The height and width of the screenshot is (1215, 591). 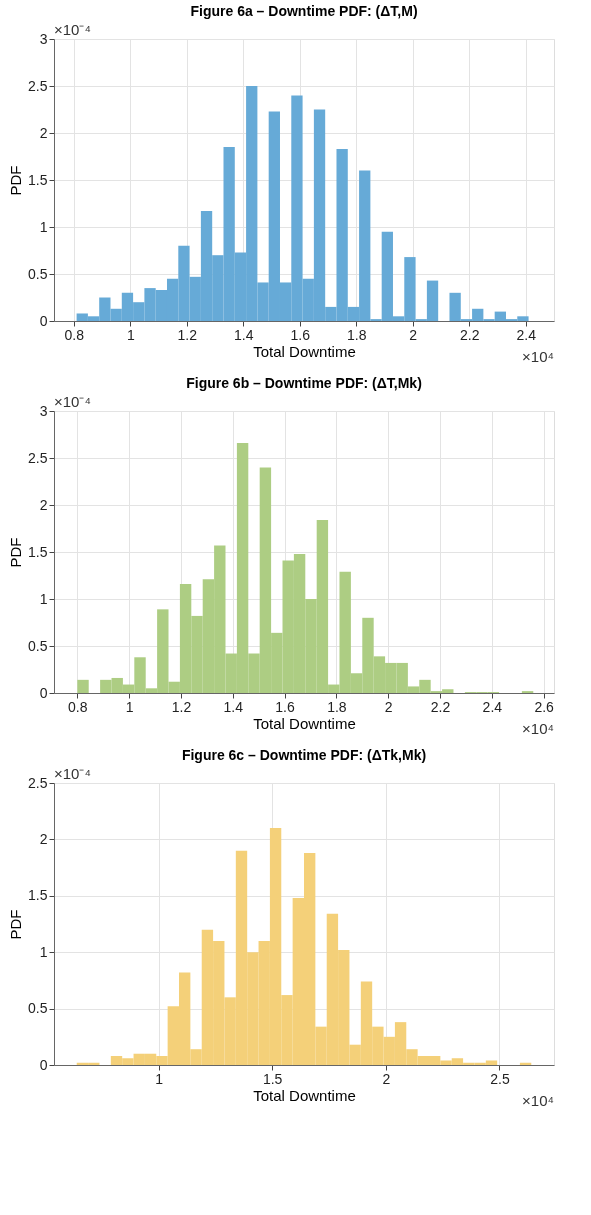 I want to click on chart-title: Figure 6a – Downtime PDF: (ΔT,M), so click(x=304, y=11).